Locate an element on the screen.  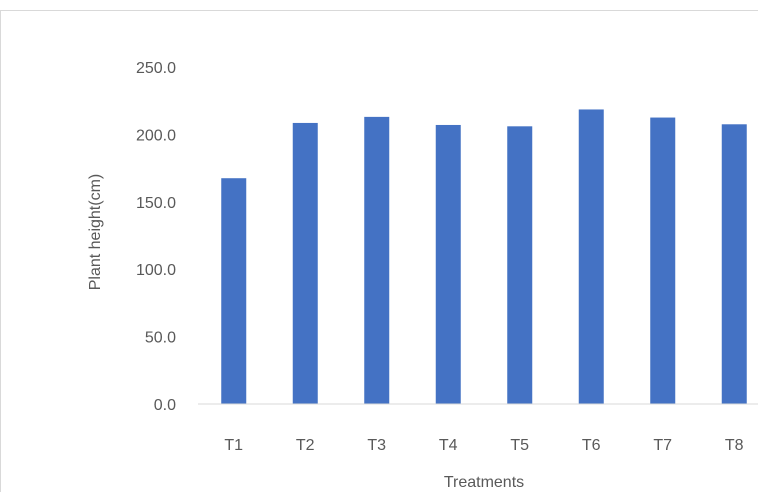
bar-t4 is located at coordinates (448, 264).